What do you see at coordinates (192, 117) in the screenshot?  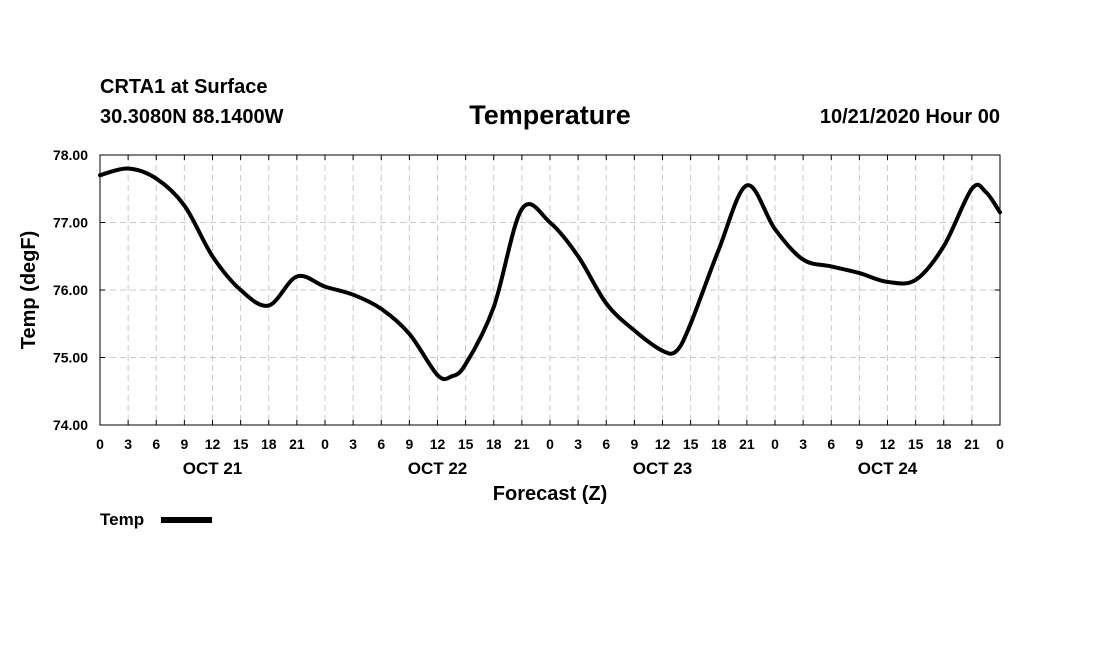 I see `coordinates-label: 30.3080N 88.1400W` at bounding box center [192, 117].